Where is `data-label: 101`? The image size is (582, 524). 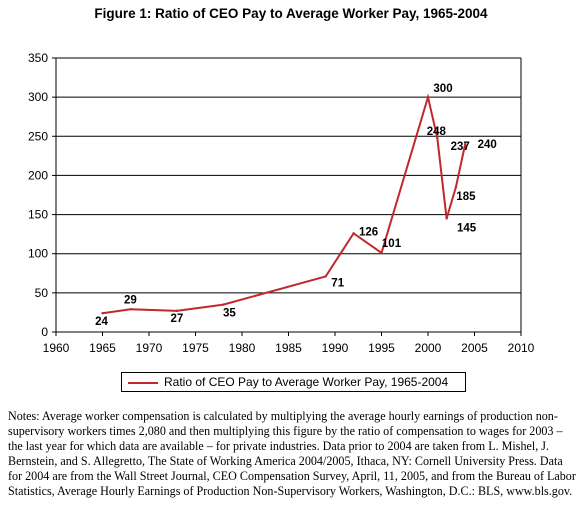 data-label: 101 is located at coordinates (392, 244).